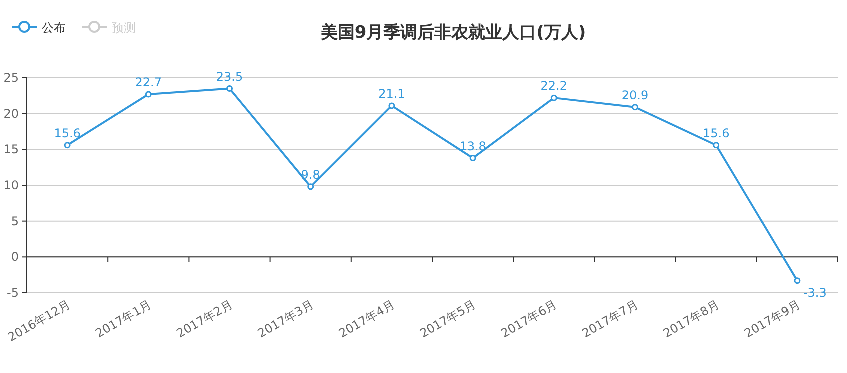 This screenshot has width=847, height=373. I want to click on y-tick-label: 10, so click(11, 185).